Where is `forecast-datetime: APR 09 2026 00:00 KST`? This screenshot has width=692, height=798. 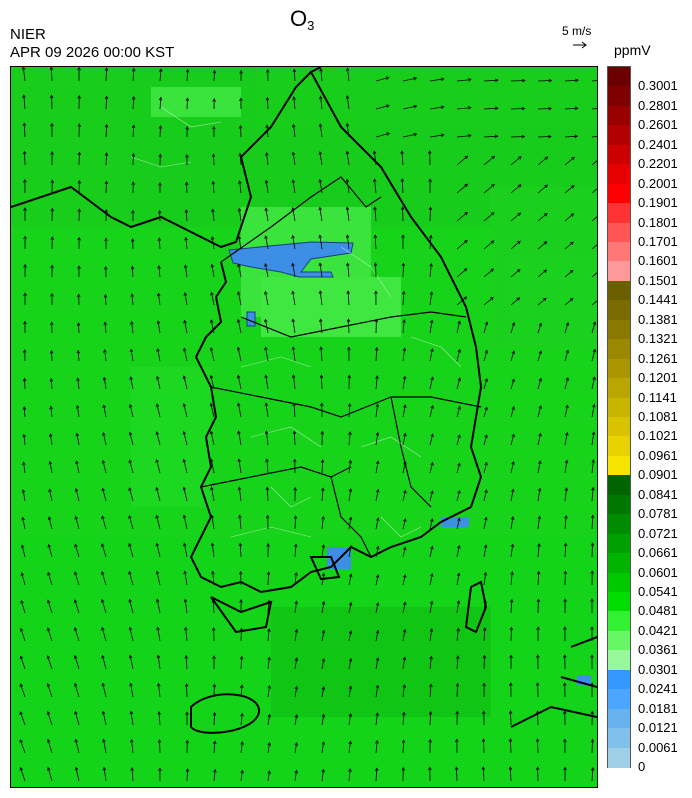 forecast-datetime: APR 09 2026 00:00 KST is located at coordinates (92, 52).